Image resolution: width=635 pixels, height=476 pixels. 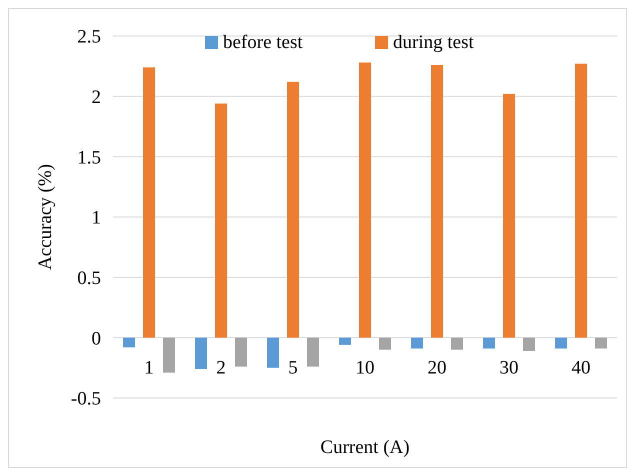 I want to click on x-tick-label: 1, so click(x=149, y=368).